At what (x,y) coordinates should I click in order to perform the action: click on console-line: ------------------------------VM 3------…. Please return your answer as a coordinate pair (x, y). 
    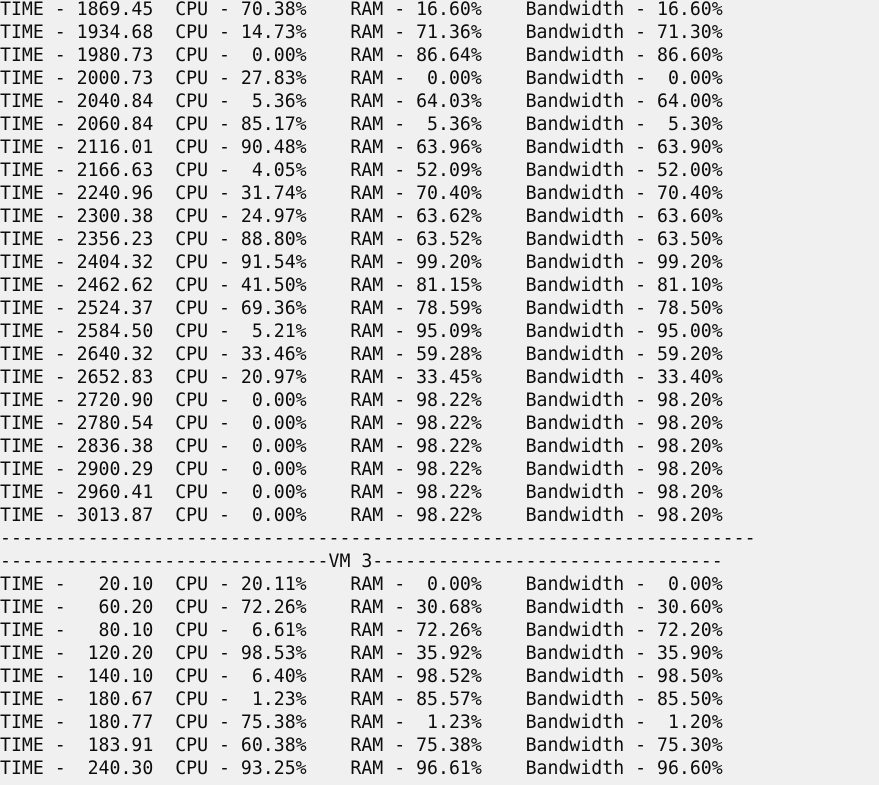
    Looking at the image, I should click on (361, 561).